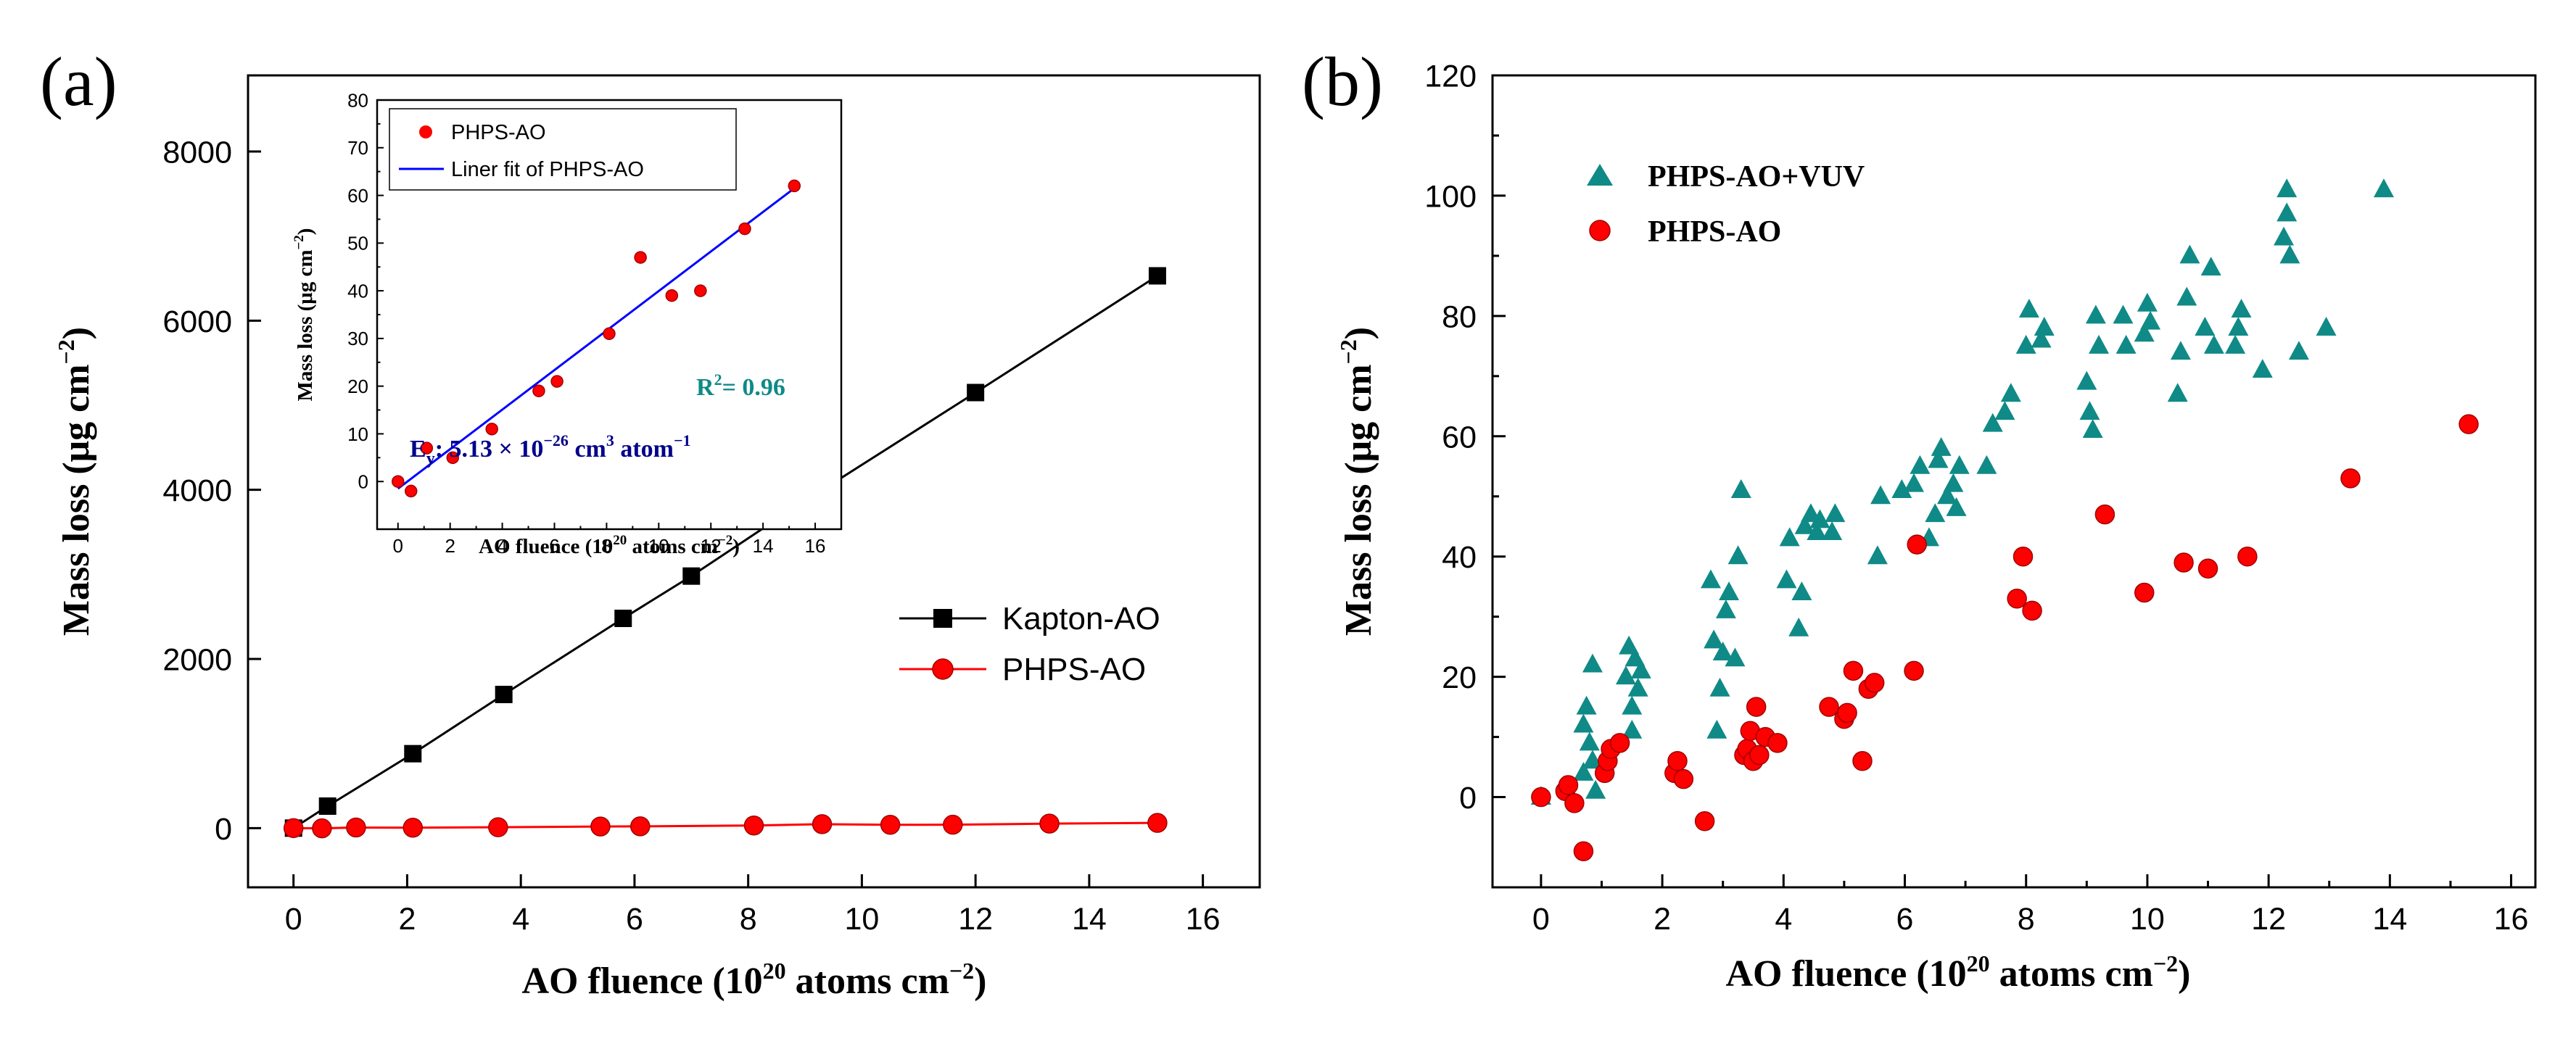  I want to click on inset-xtick-label: 10, so click(658, 546).